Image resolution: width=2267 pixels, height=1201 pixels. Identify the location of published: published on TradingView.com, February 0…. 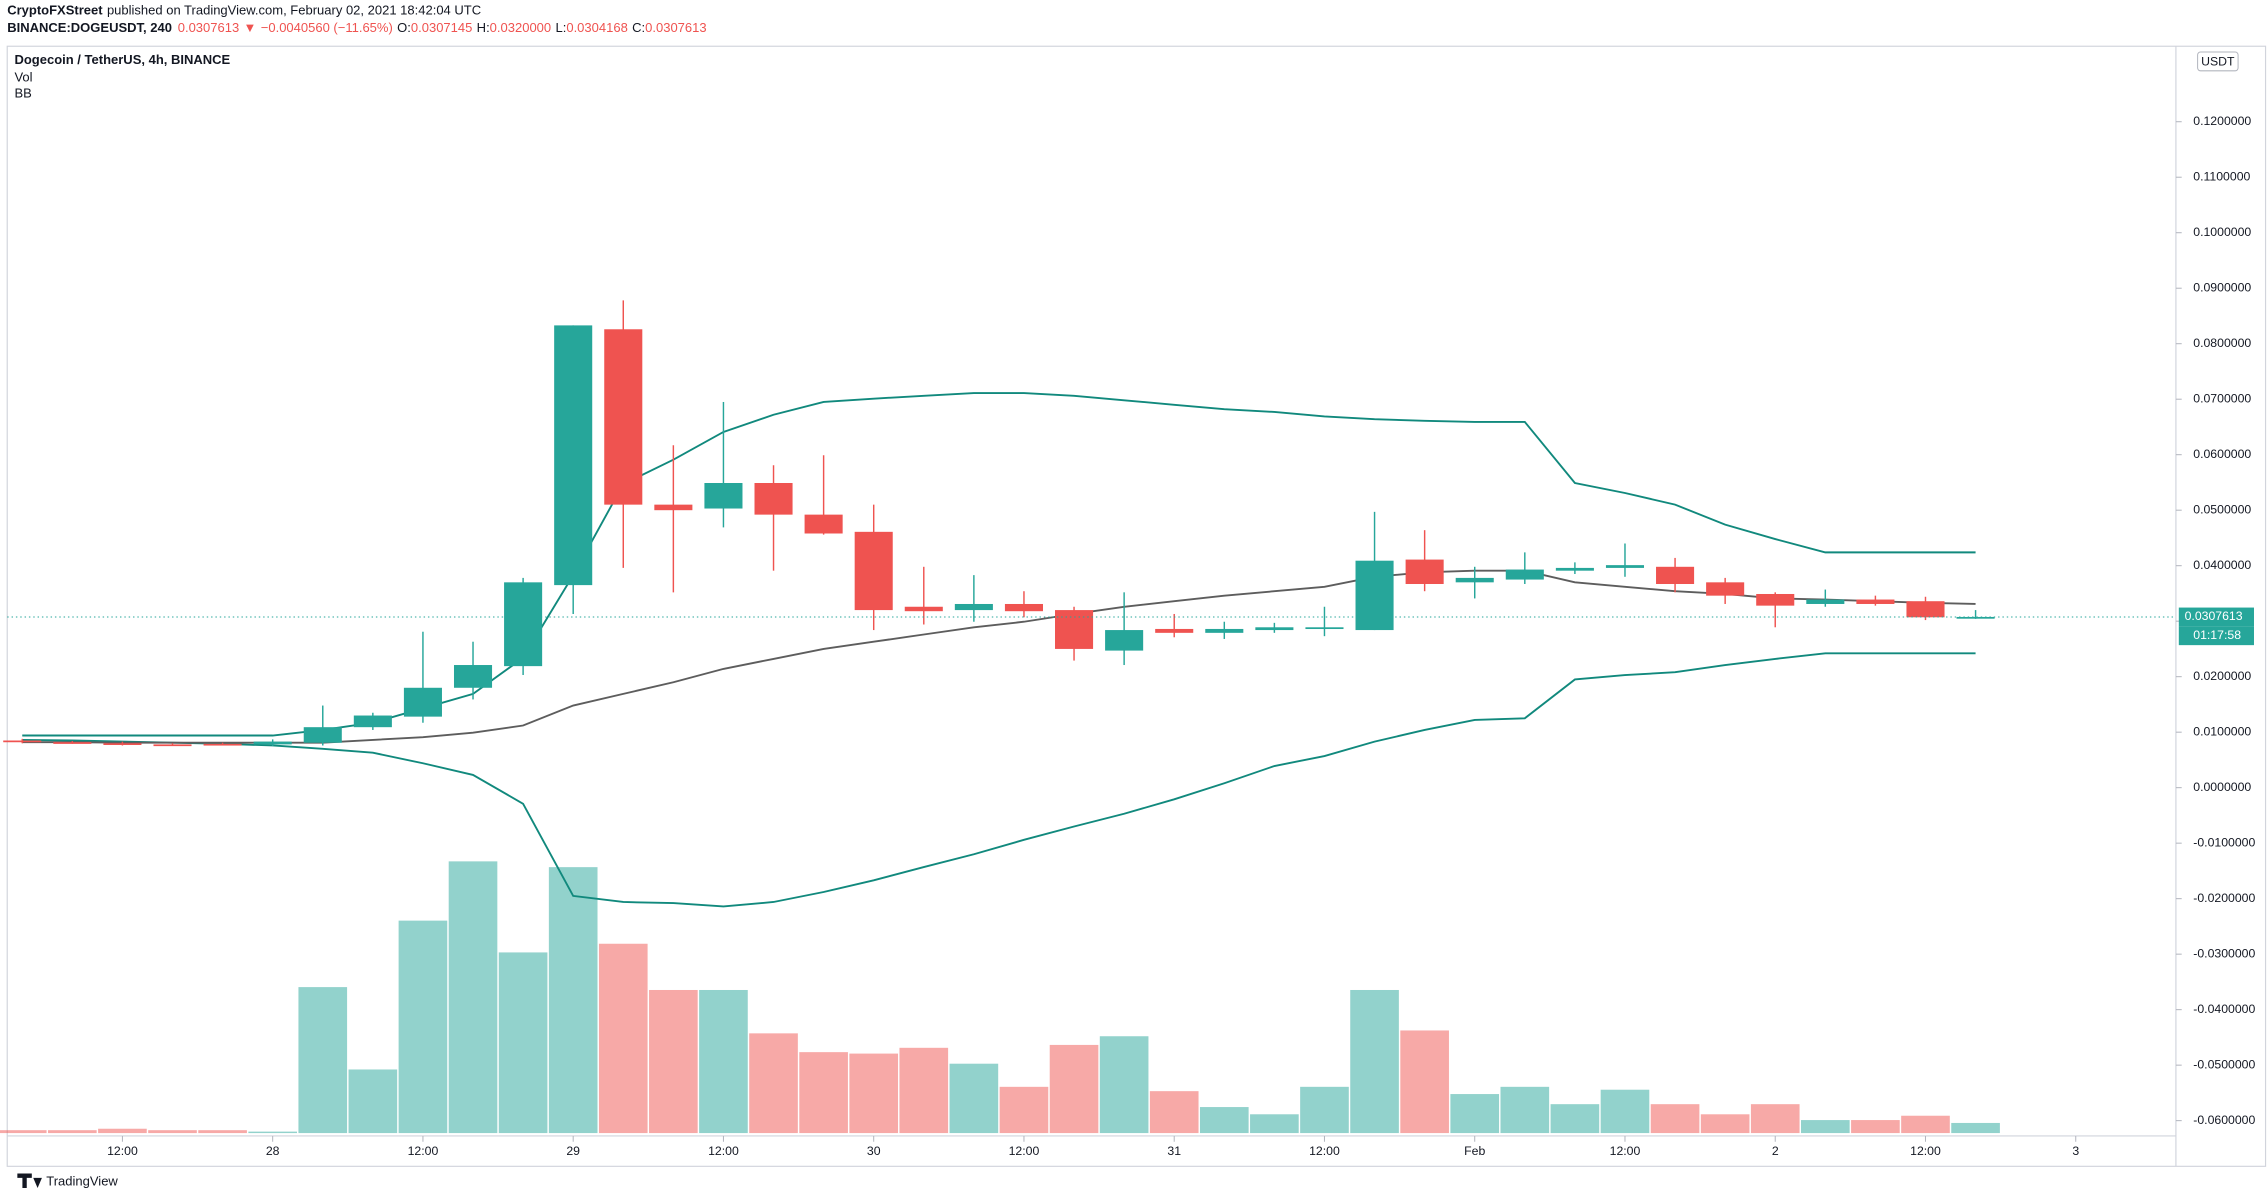
(294, 10).